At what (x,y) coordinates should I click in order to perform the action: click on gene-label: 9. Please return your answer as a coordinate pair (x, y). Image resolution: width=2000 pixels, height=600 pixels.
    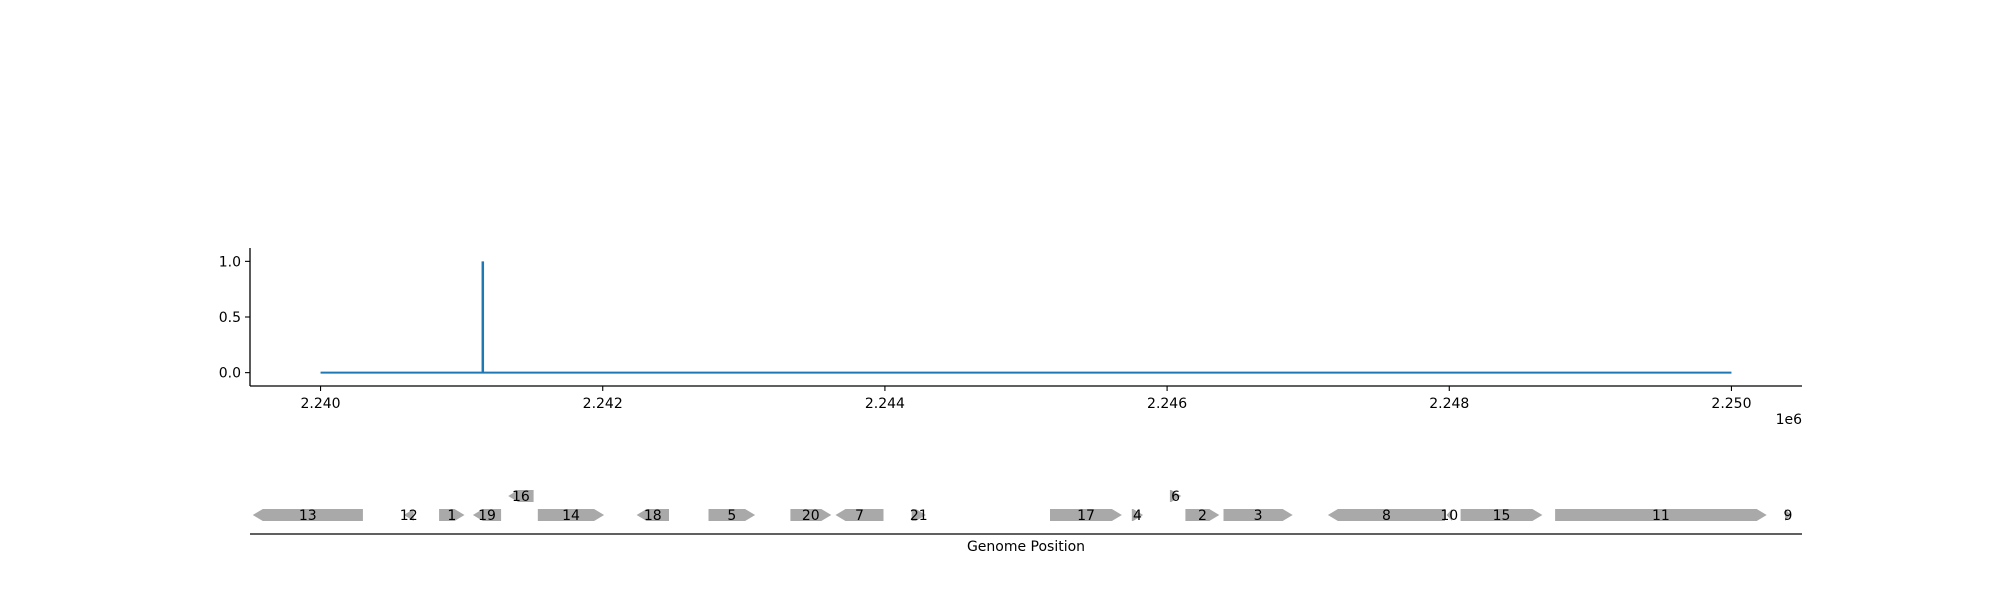
    Looking at the image, I should click on (1787, 516).